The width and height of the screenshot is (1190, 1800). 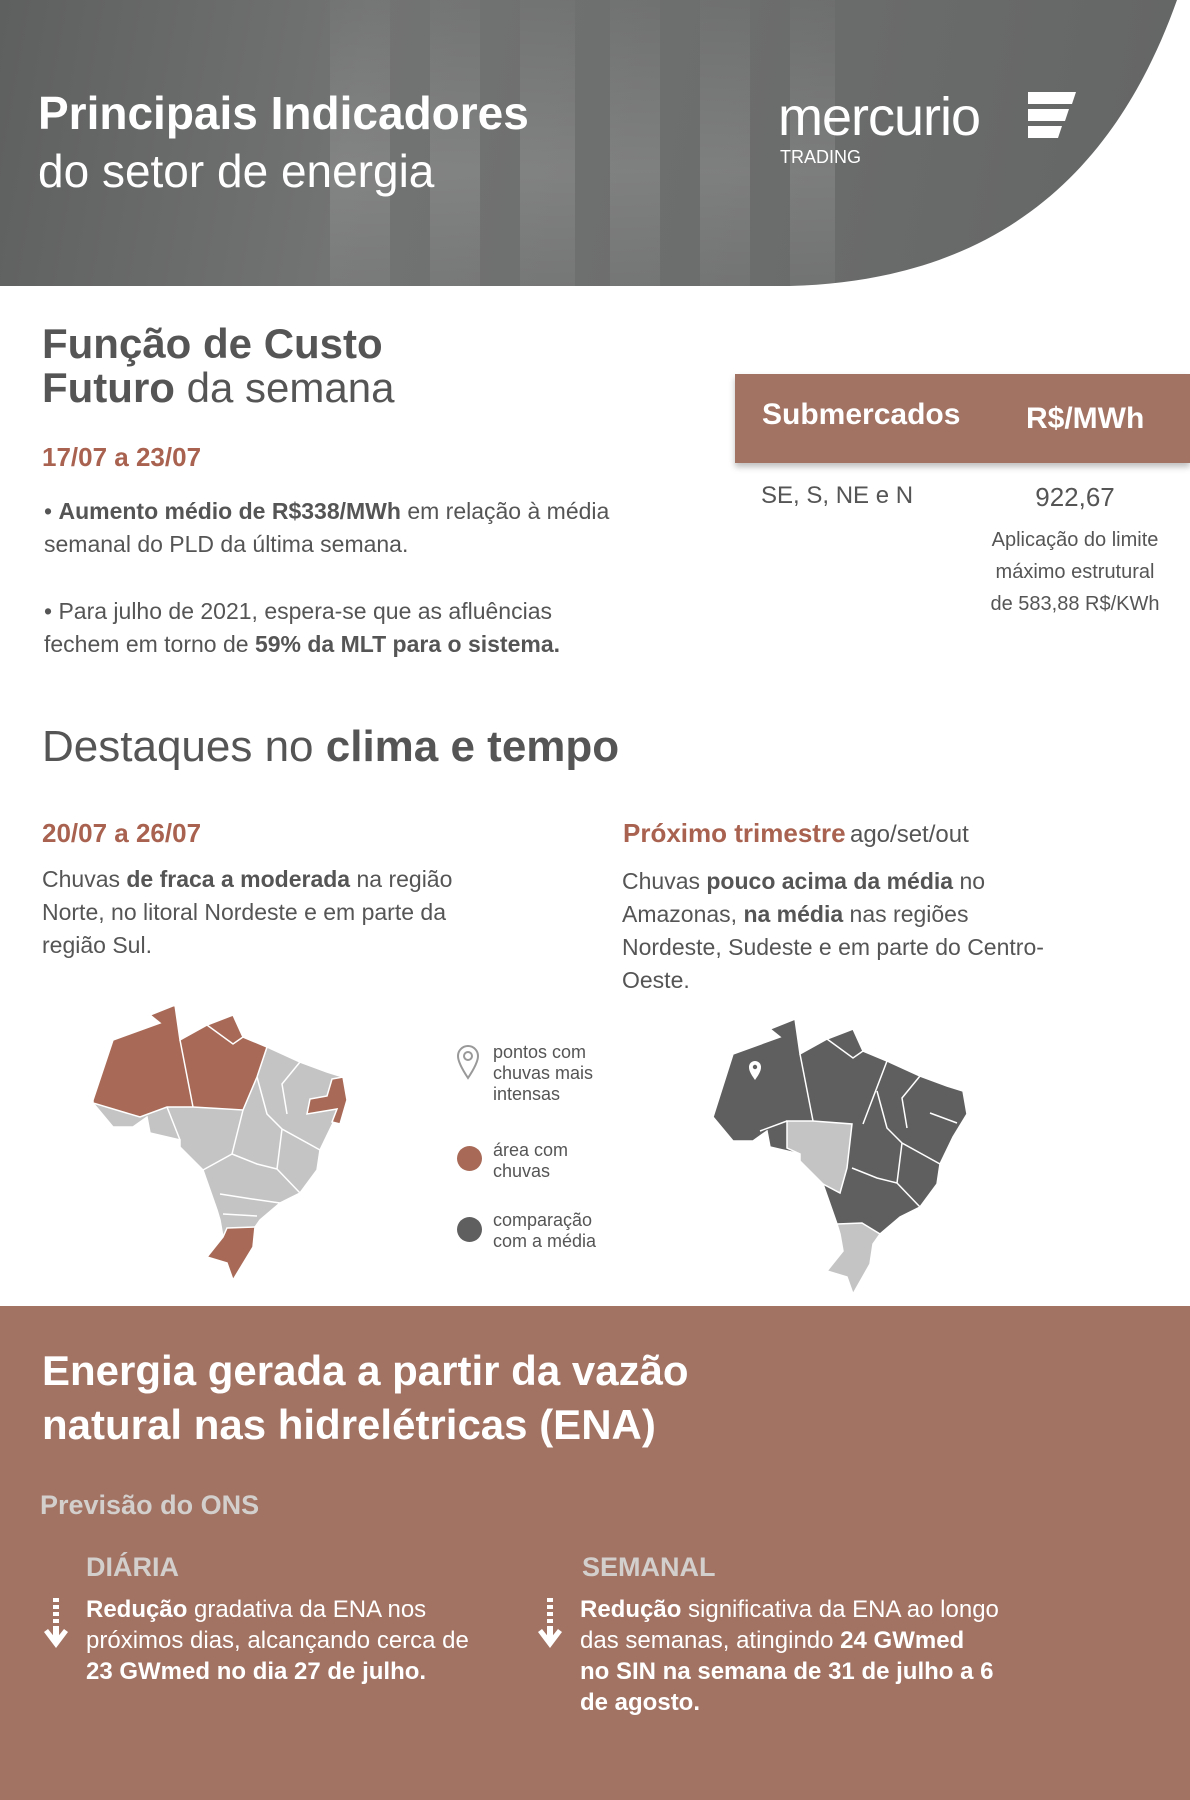 I want to click on header-subtitle: do setor de energia, so click(x=236, y=171).